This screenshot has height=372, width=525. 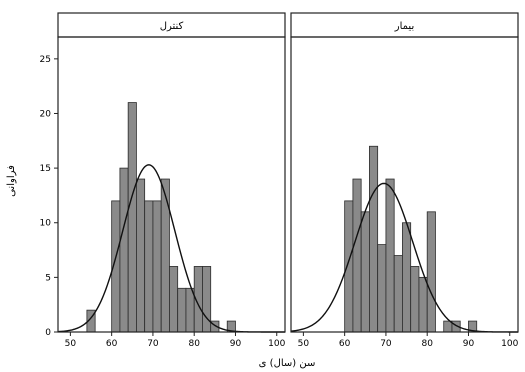 I want to click on y-axis-title: فراوانی, so click(x=11, y=181).